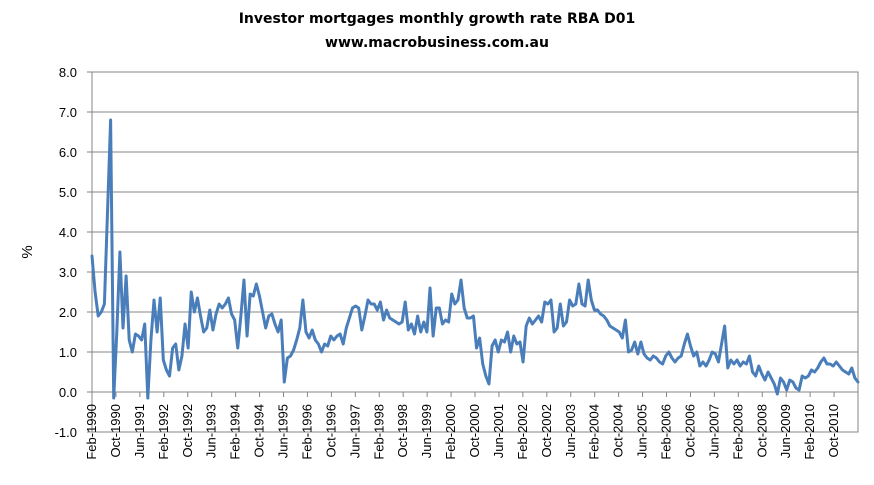 Image resolution: width=874 pixels, height=485 pixels. What do you see at coordinates (27, 251) in the screenshot?
I see `y-axis-label: %` at bounding box center [27, 251].